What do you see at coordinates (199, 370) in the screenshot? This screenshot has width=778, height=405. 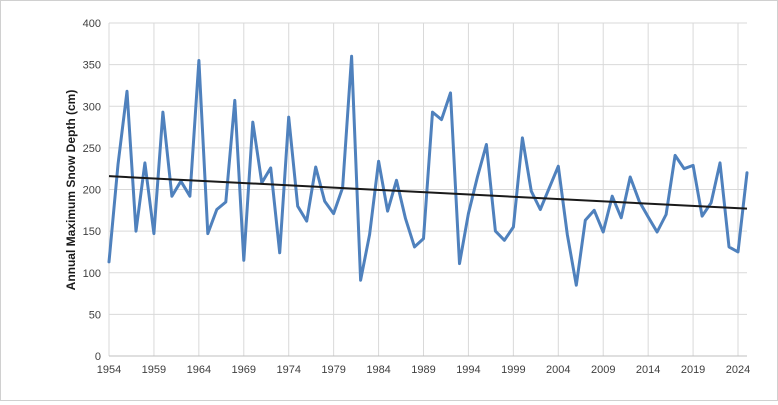 I see `x-tick-label: 1964` at bounding box center [199, 370].